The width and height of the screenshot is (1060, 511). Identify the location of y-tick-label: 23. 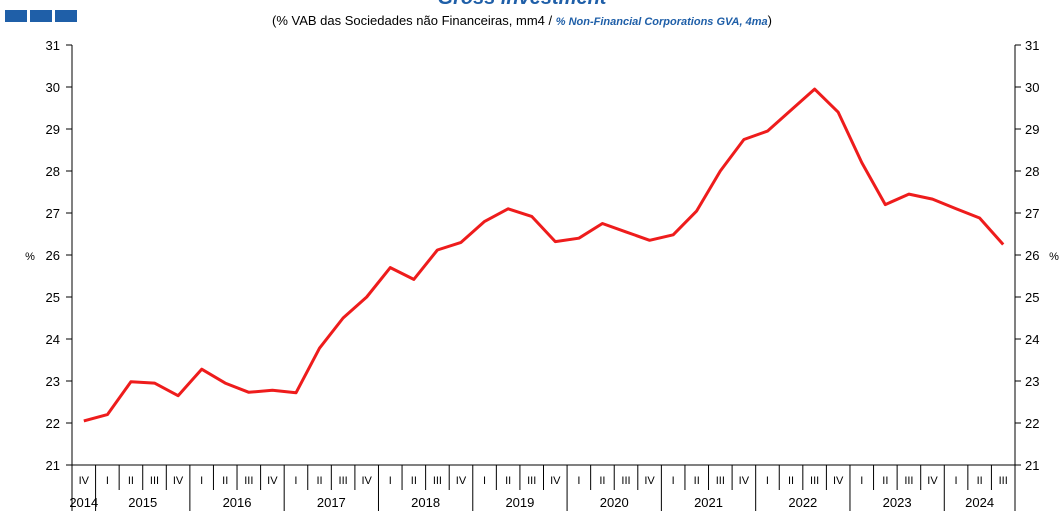
(53, 381).